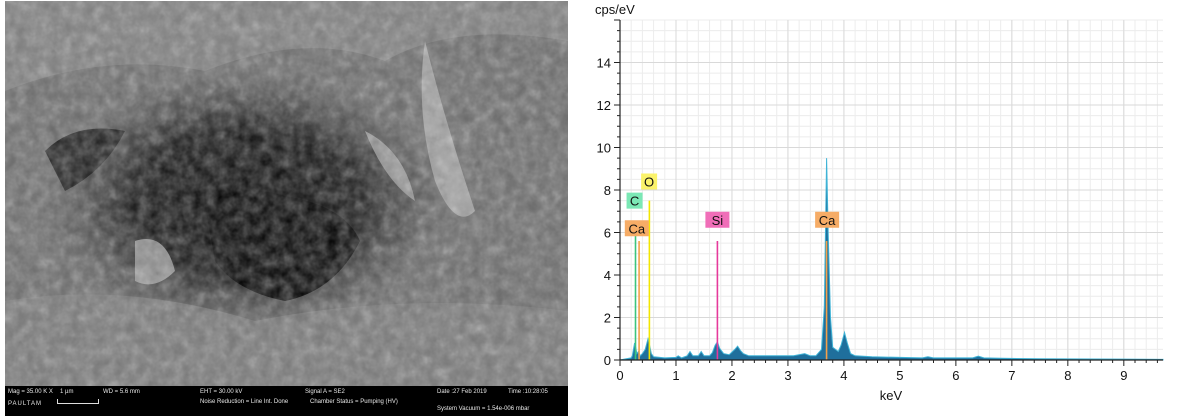 The height and width of the screenshot is (418, 1179). What do you see at coordinates (887, 371) in the screenshot?
I see `x-axis-ticks: 0 1 2 3 4 5 6 7 8 9` at bounding box center [887, 371].